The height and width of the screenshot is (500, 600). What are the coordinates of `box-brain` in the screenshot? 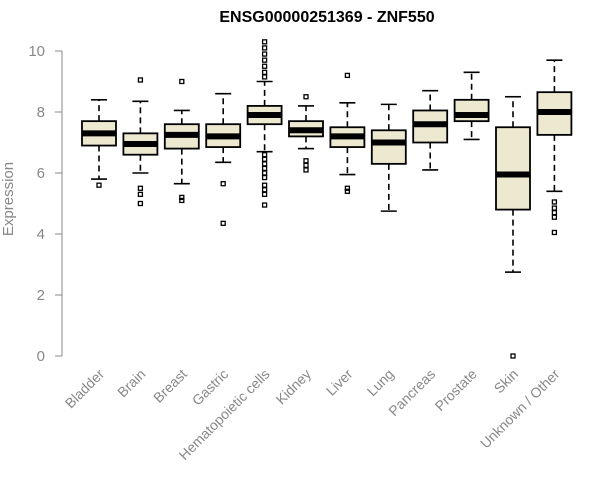 It's located at (140, 142).